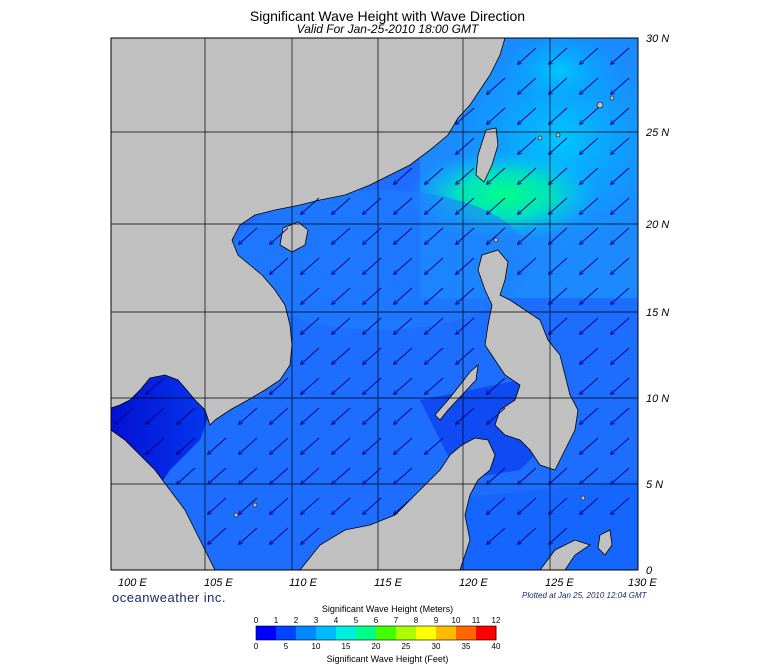  What do you see at coordinates (387, 609) in the screenshot?
I see `colorbar-title-meters: Significant Wave Height (Meters)` at bounding box center [387, 609].